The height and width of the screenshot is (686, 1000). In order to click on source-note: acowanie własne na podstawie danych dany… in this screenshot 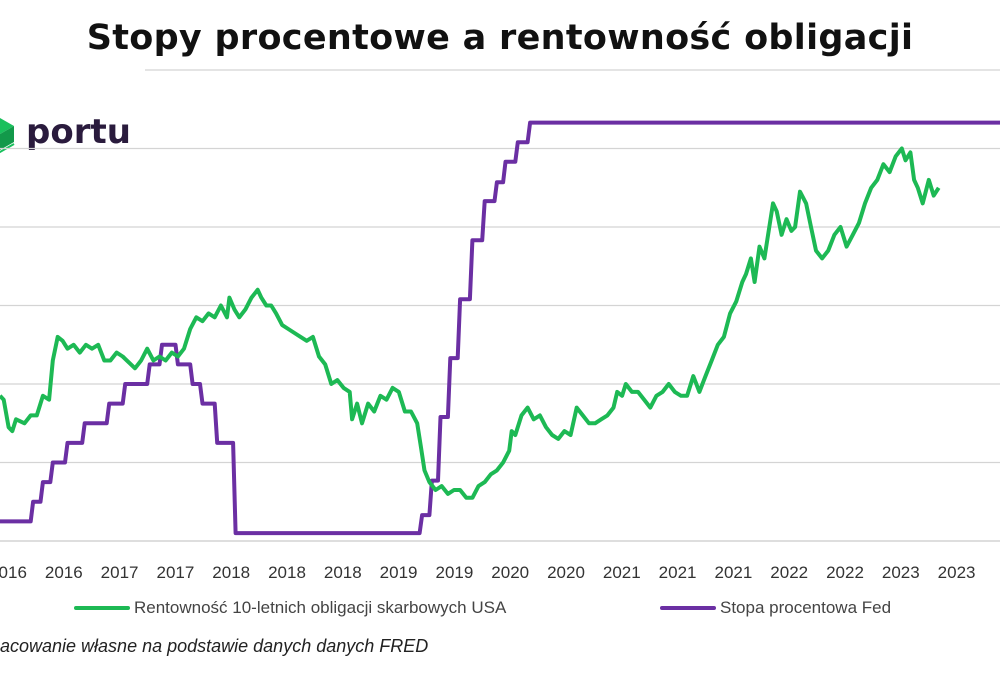, I will do `click(214, 646)`.